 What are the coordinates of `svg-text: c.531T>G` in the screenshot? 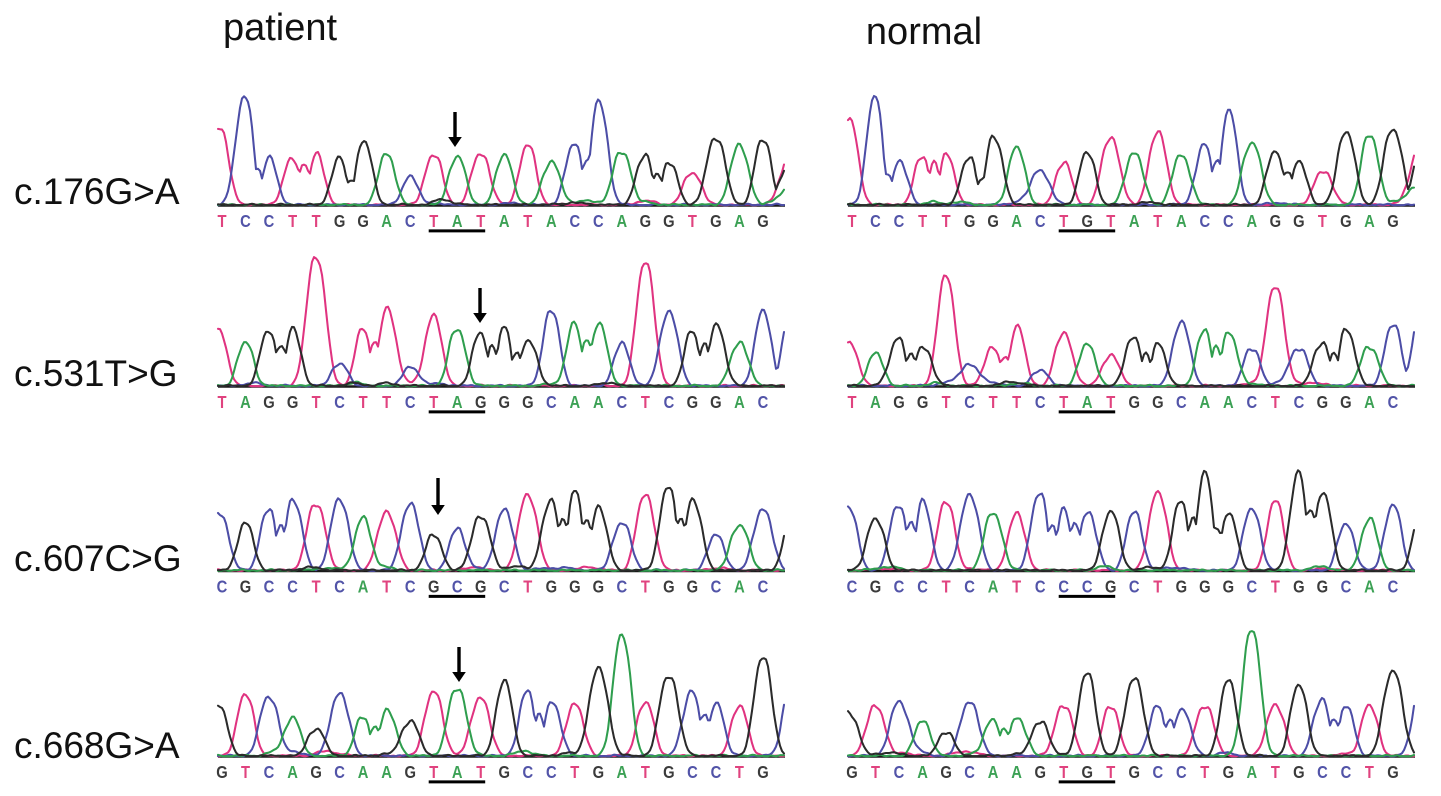 It's located at (96, 373).